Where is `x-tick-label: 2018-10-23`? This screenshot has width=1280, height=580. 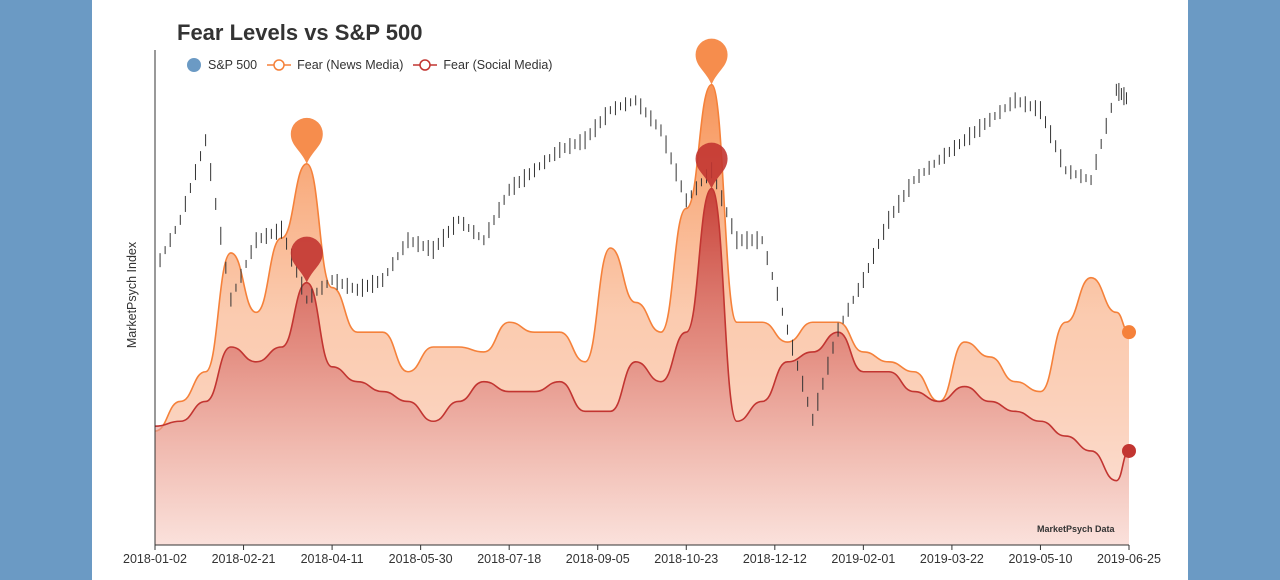 x-tick-label: 2018-10-23 is located at coordinates (686, 559).